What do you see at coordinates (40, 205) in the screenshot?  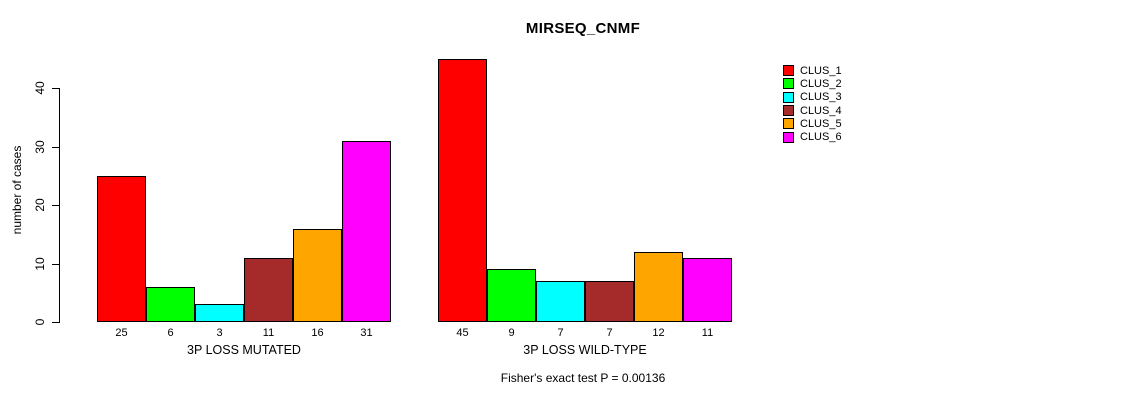 I see `y-tick-label: 20` at bounding box center [40, 205].